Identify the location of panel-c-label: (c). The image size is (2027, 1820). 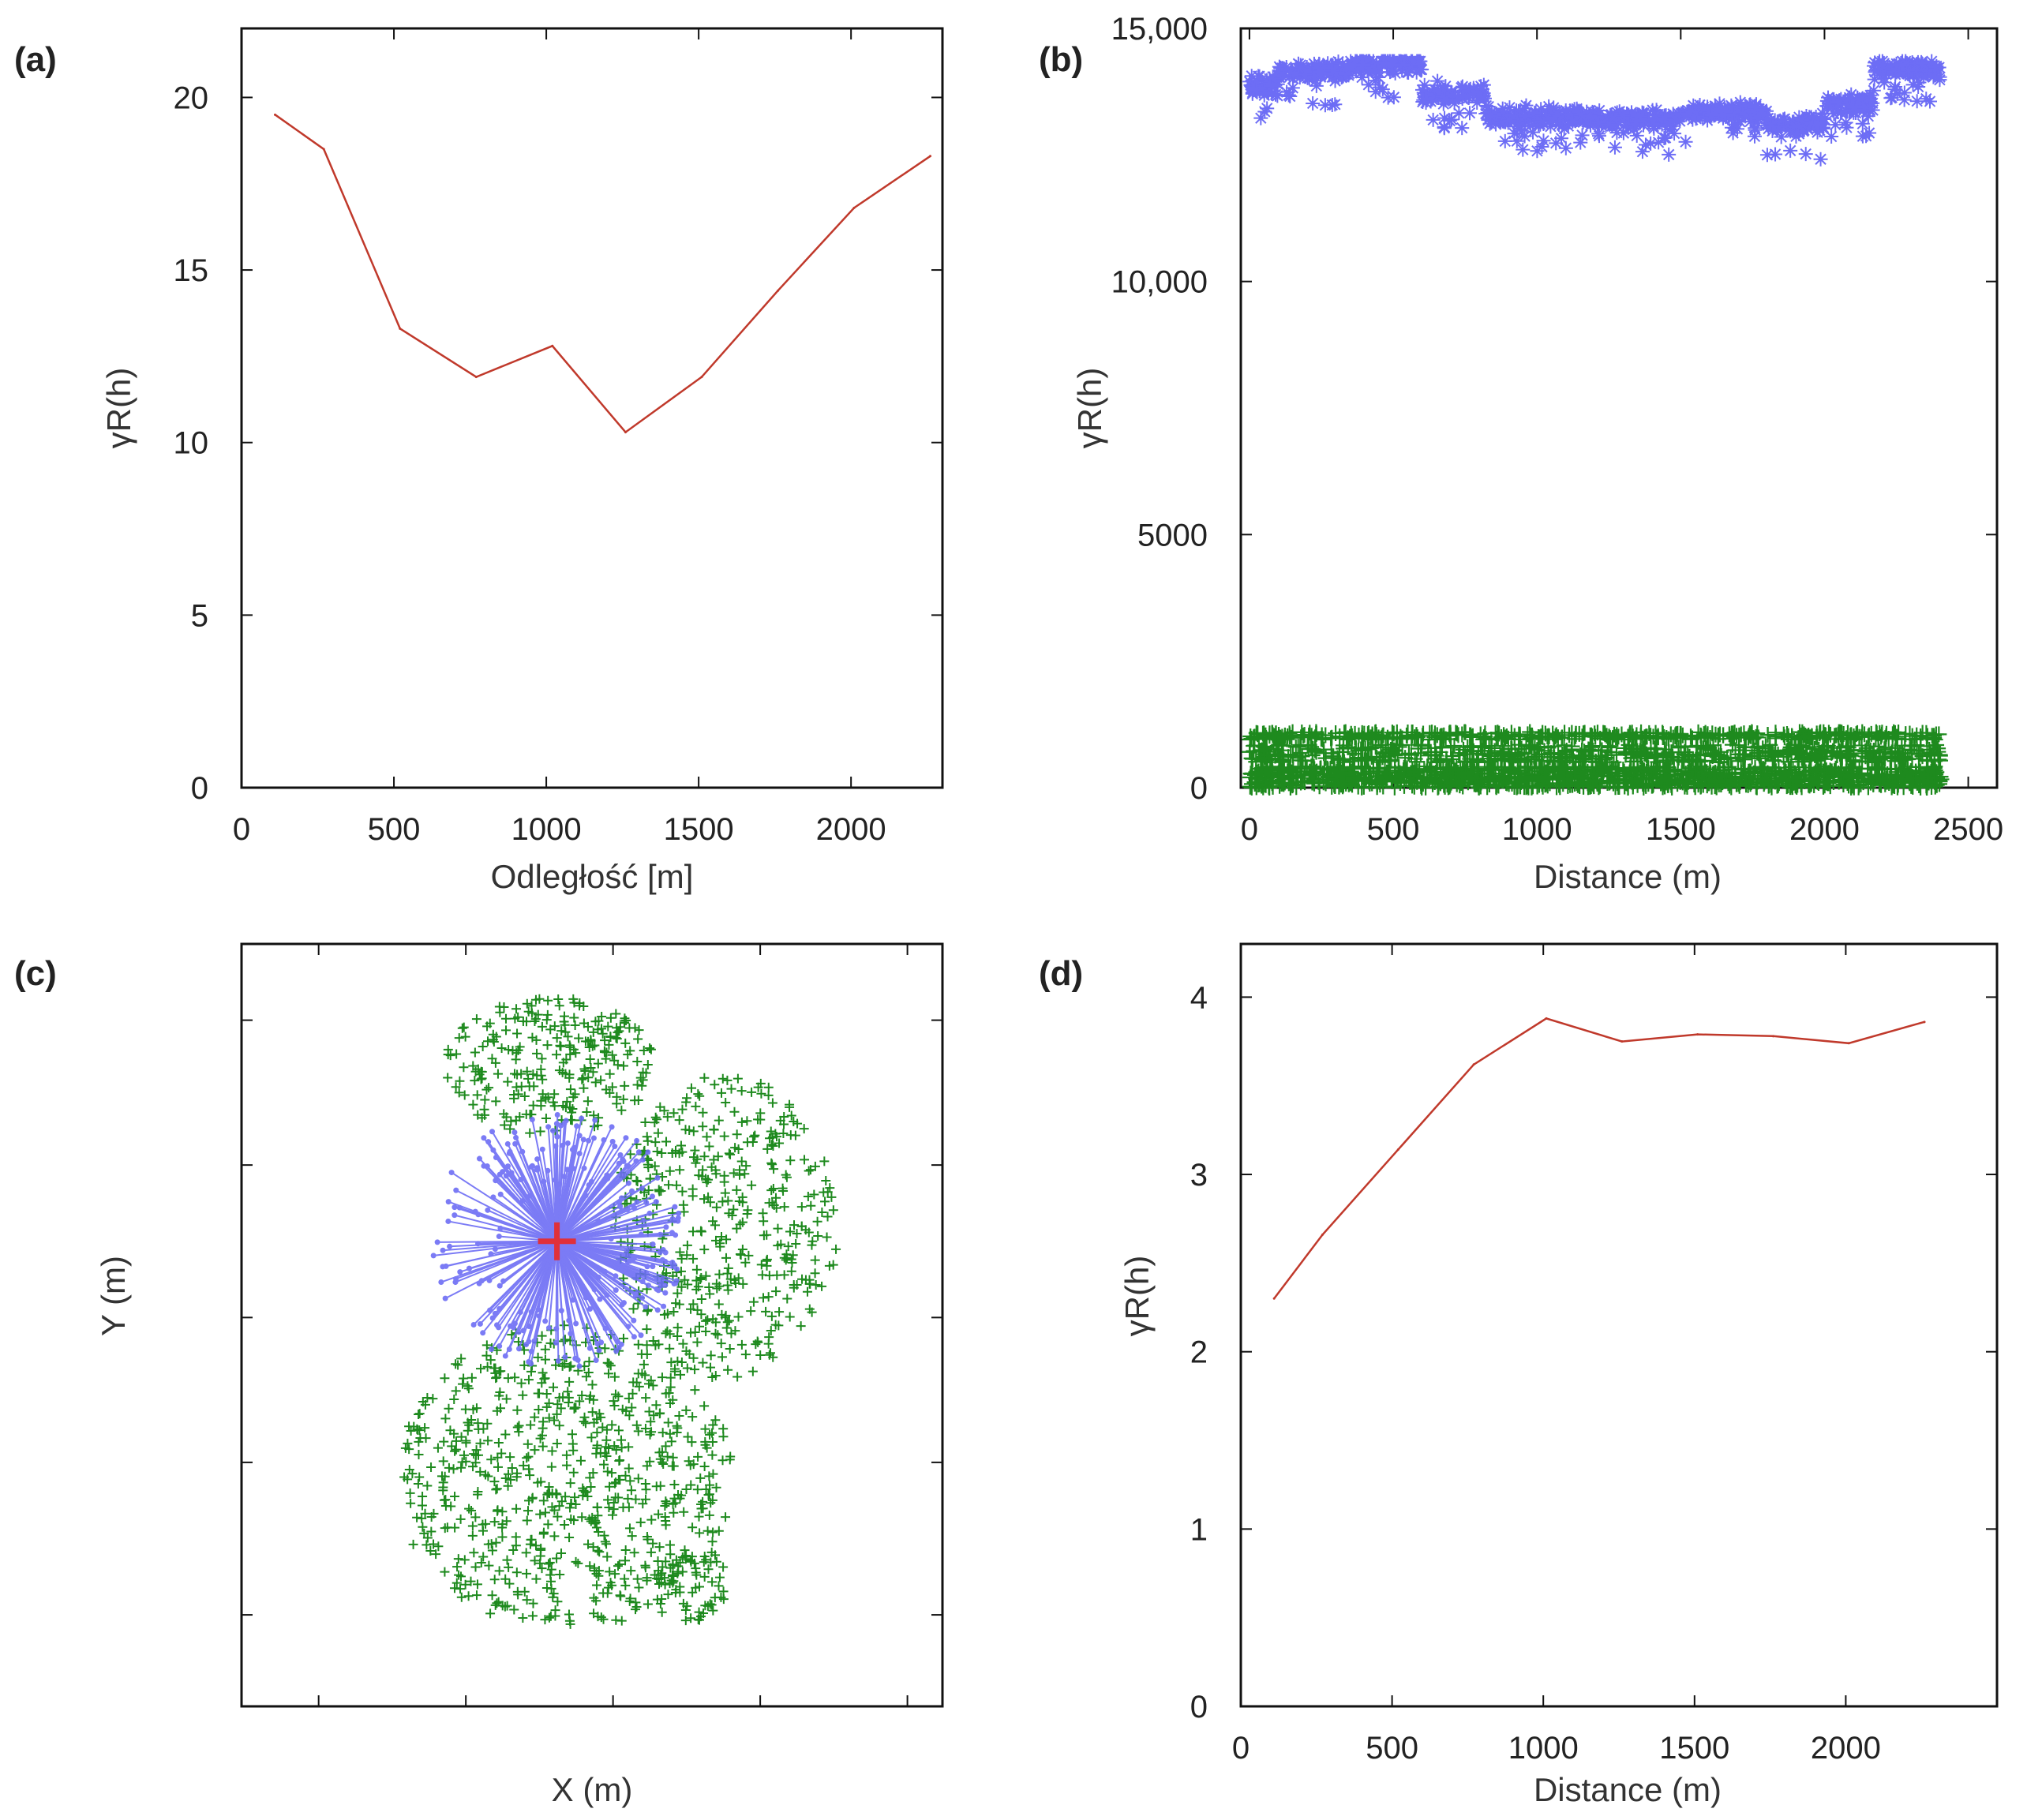
(35, 973).